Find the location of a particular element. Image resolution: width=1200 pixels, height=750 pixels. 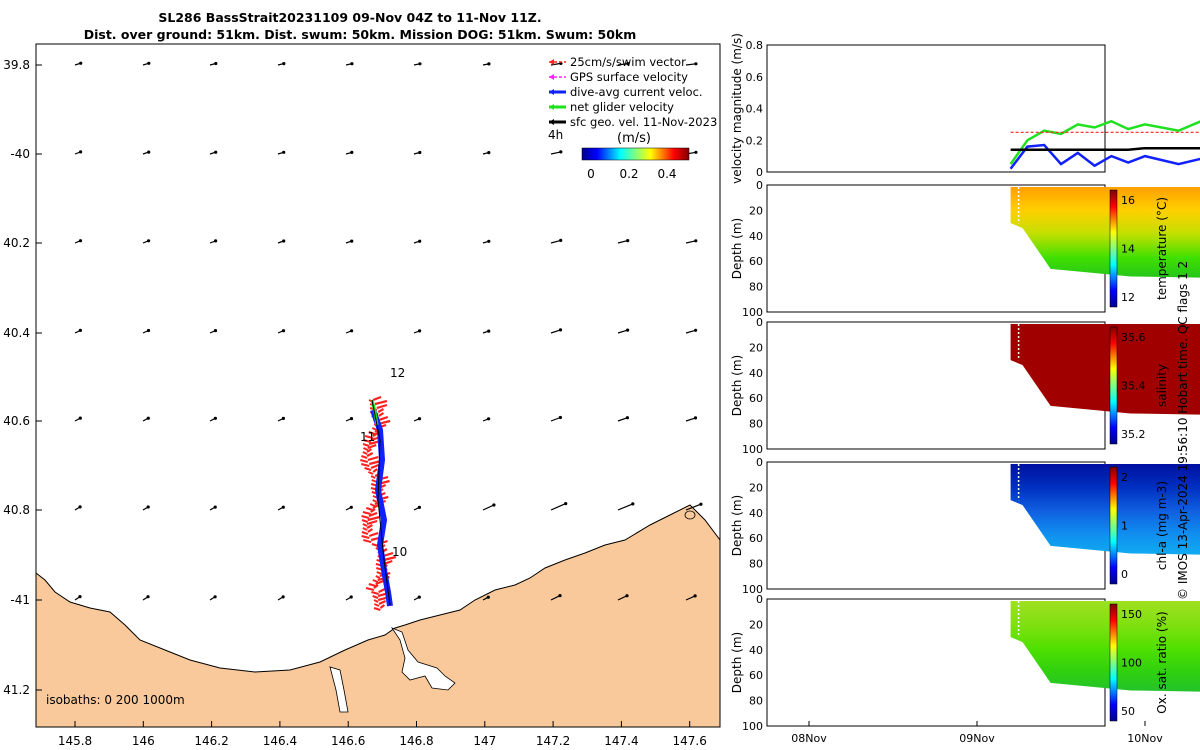

chla-colorbar-label: chl-a (mg m-3) is located at coordinates (1162, 525).